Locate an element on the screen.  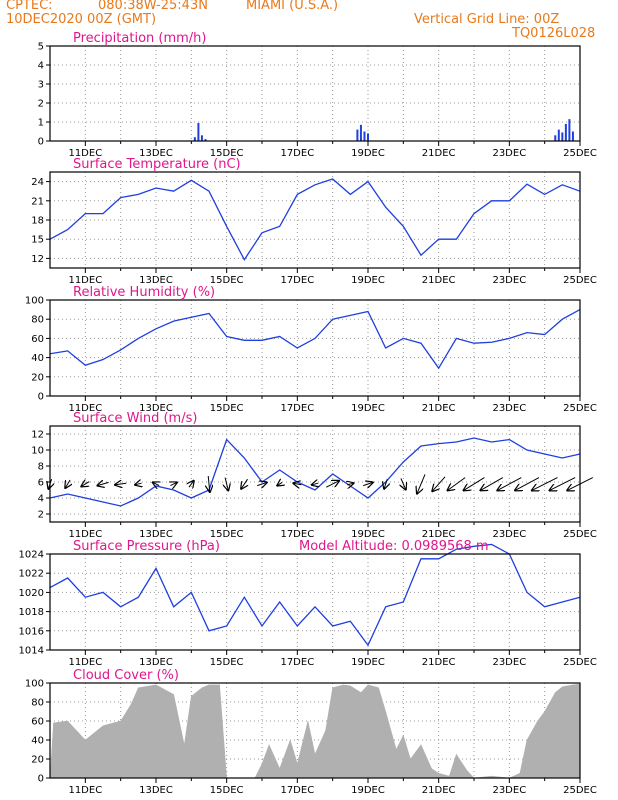
temp-line is located at coordinates (315, 219).